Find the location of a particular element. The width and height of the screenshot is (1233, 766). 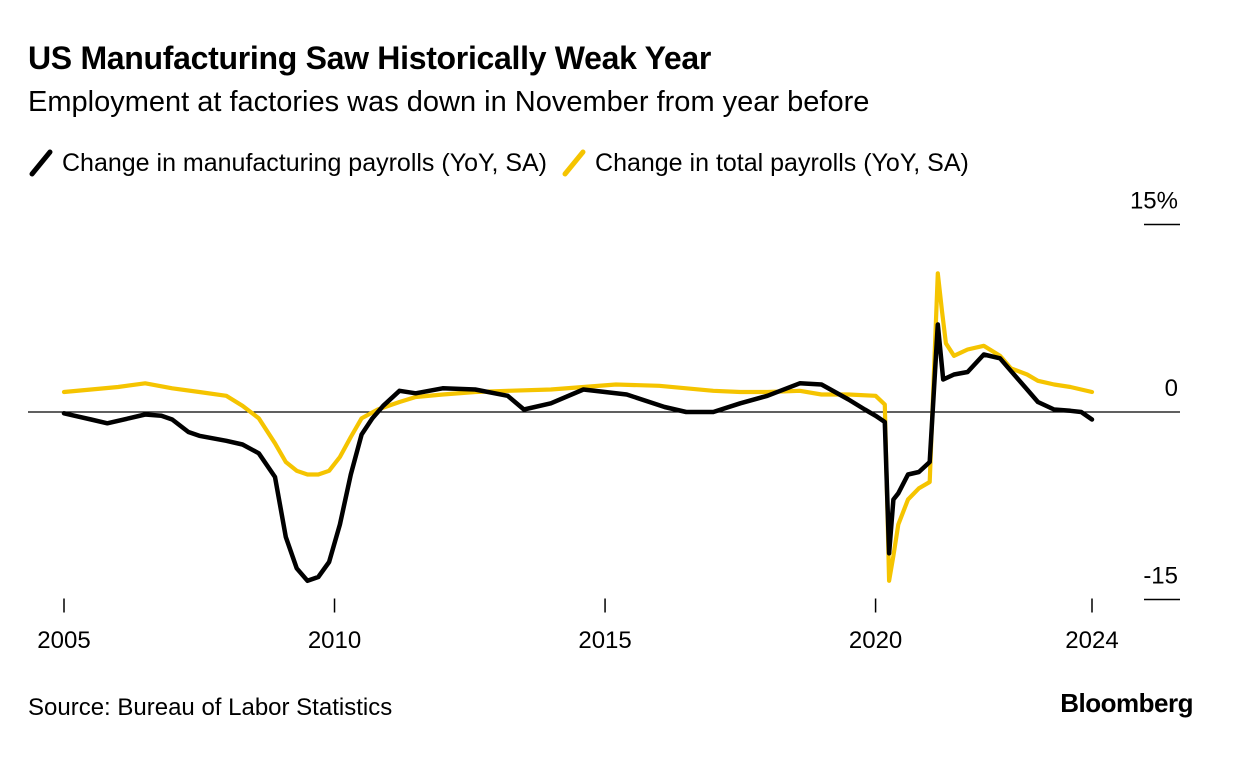

source-note: Source: Bureau of Labor Statistics is located at coordinates (210, 707).